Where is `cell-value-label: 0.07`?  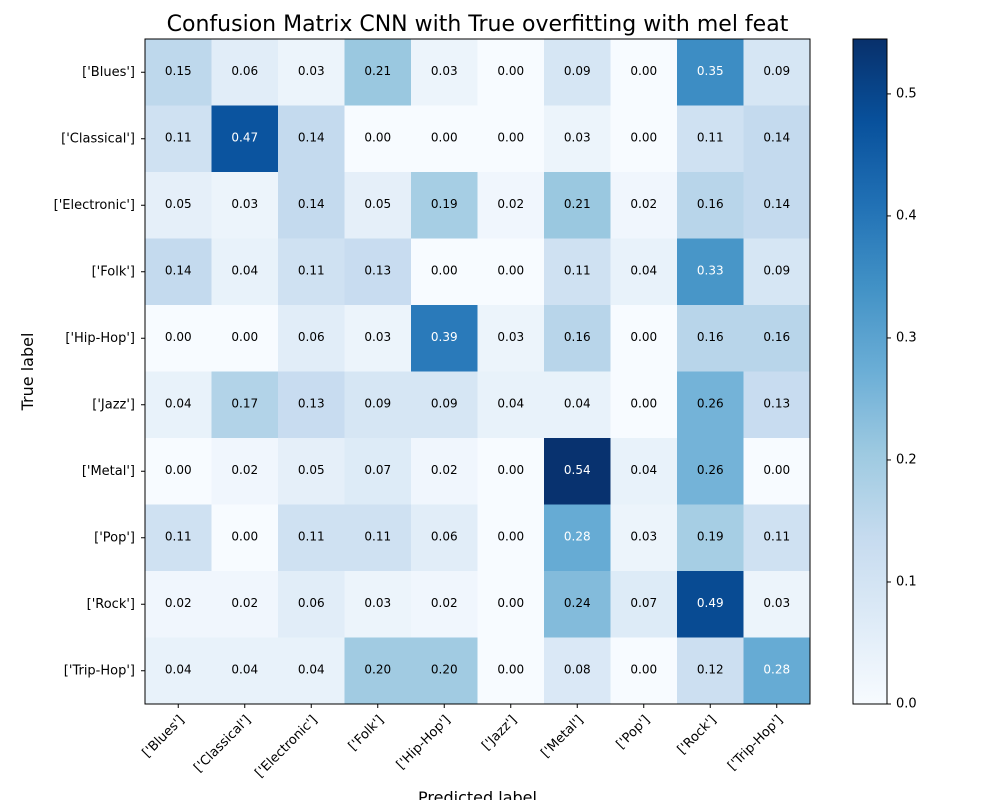 cell-value-label: 0.07 is located at coordinates (643, 603).